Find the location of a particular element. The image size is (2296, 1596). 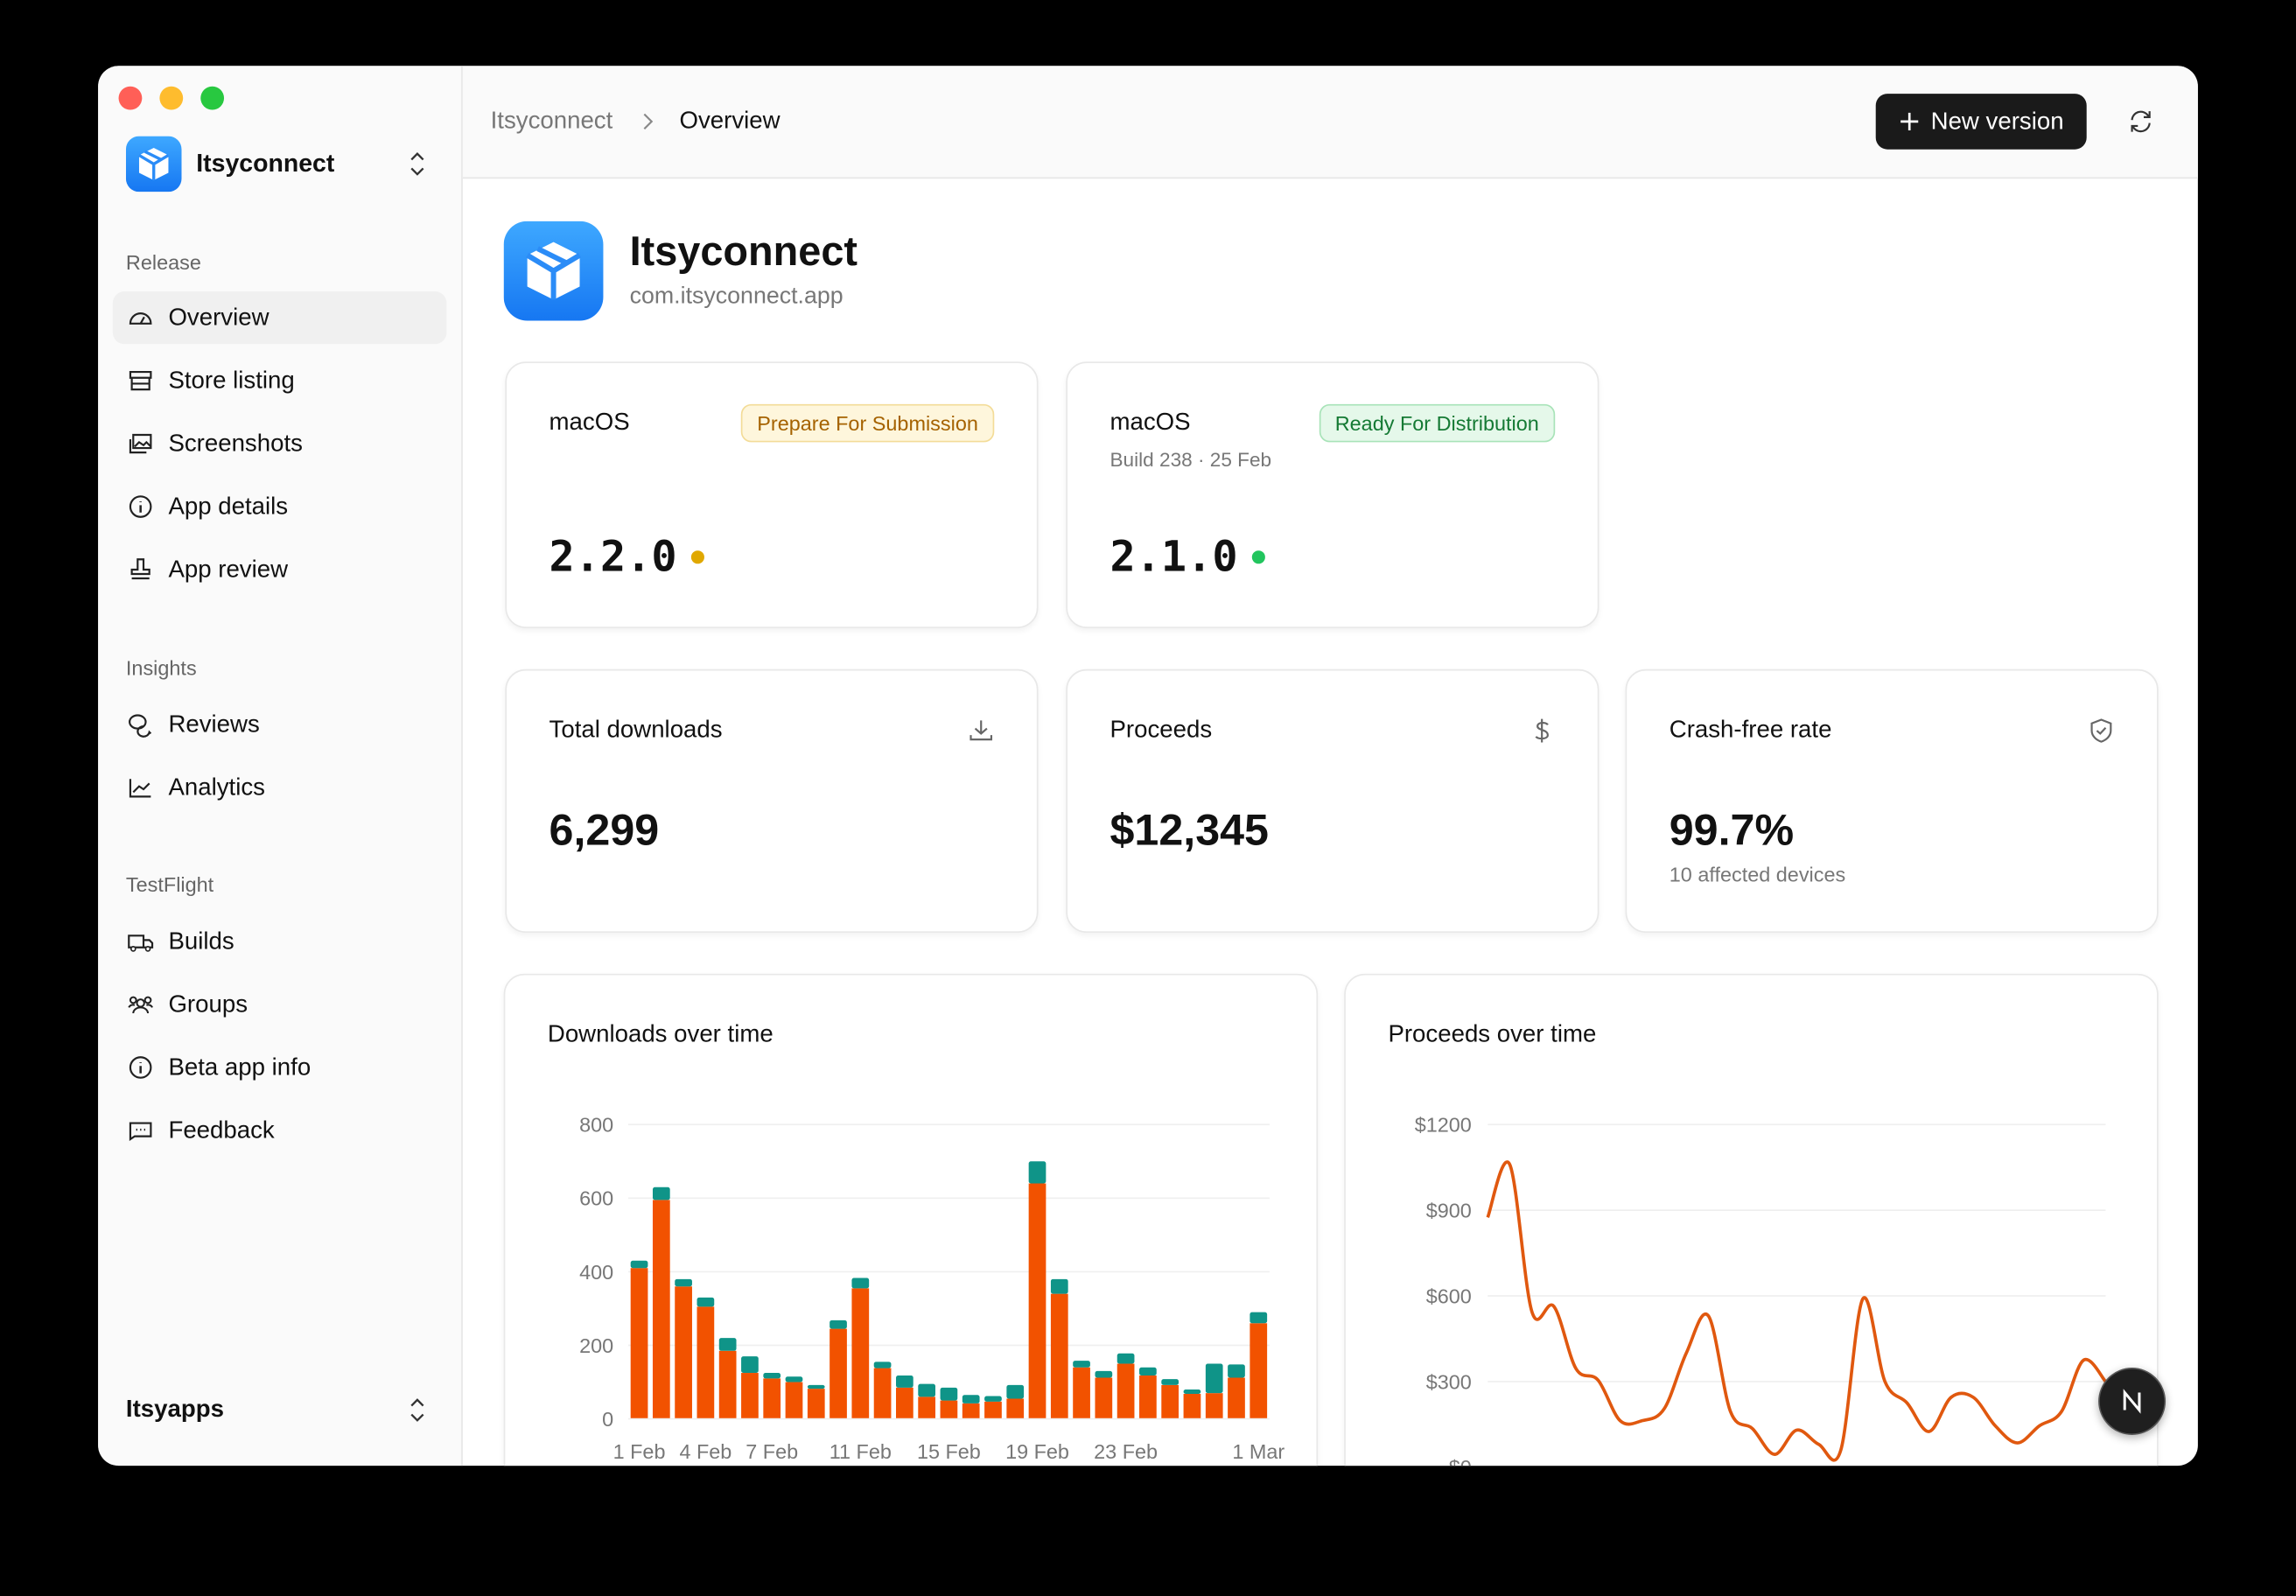

info-icon is located at coordinates (140, 506).